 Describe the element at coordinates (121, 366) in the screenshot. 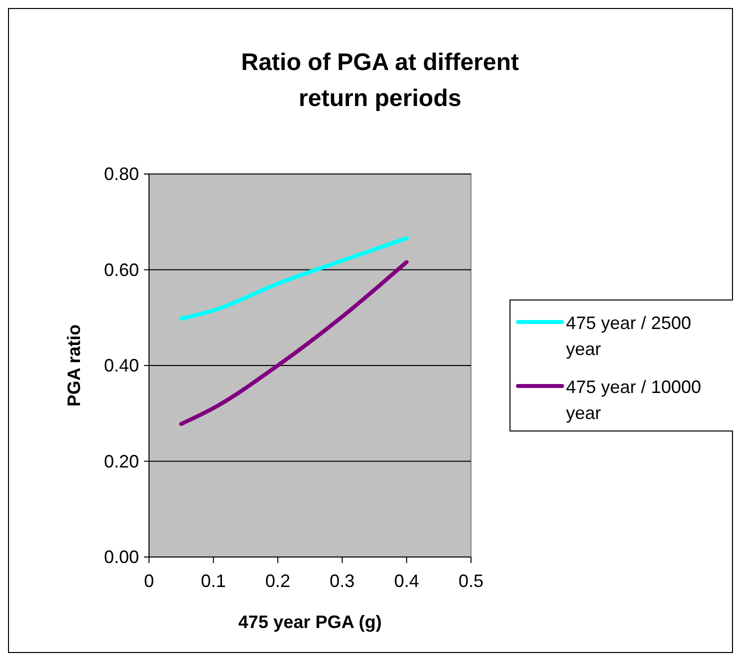

I see `y-tick-label: 0.40` at that location.